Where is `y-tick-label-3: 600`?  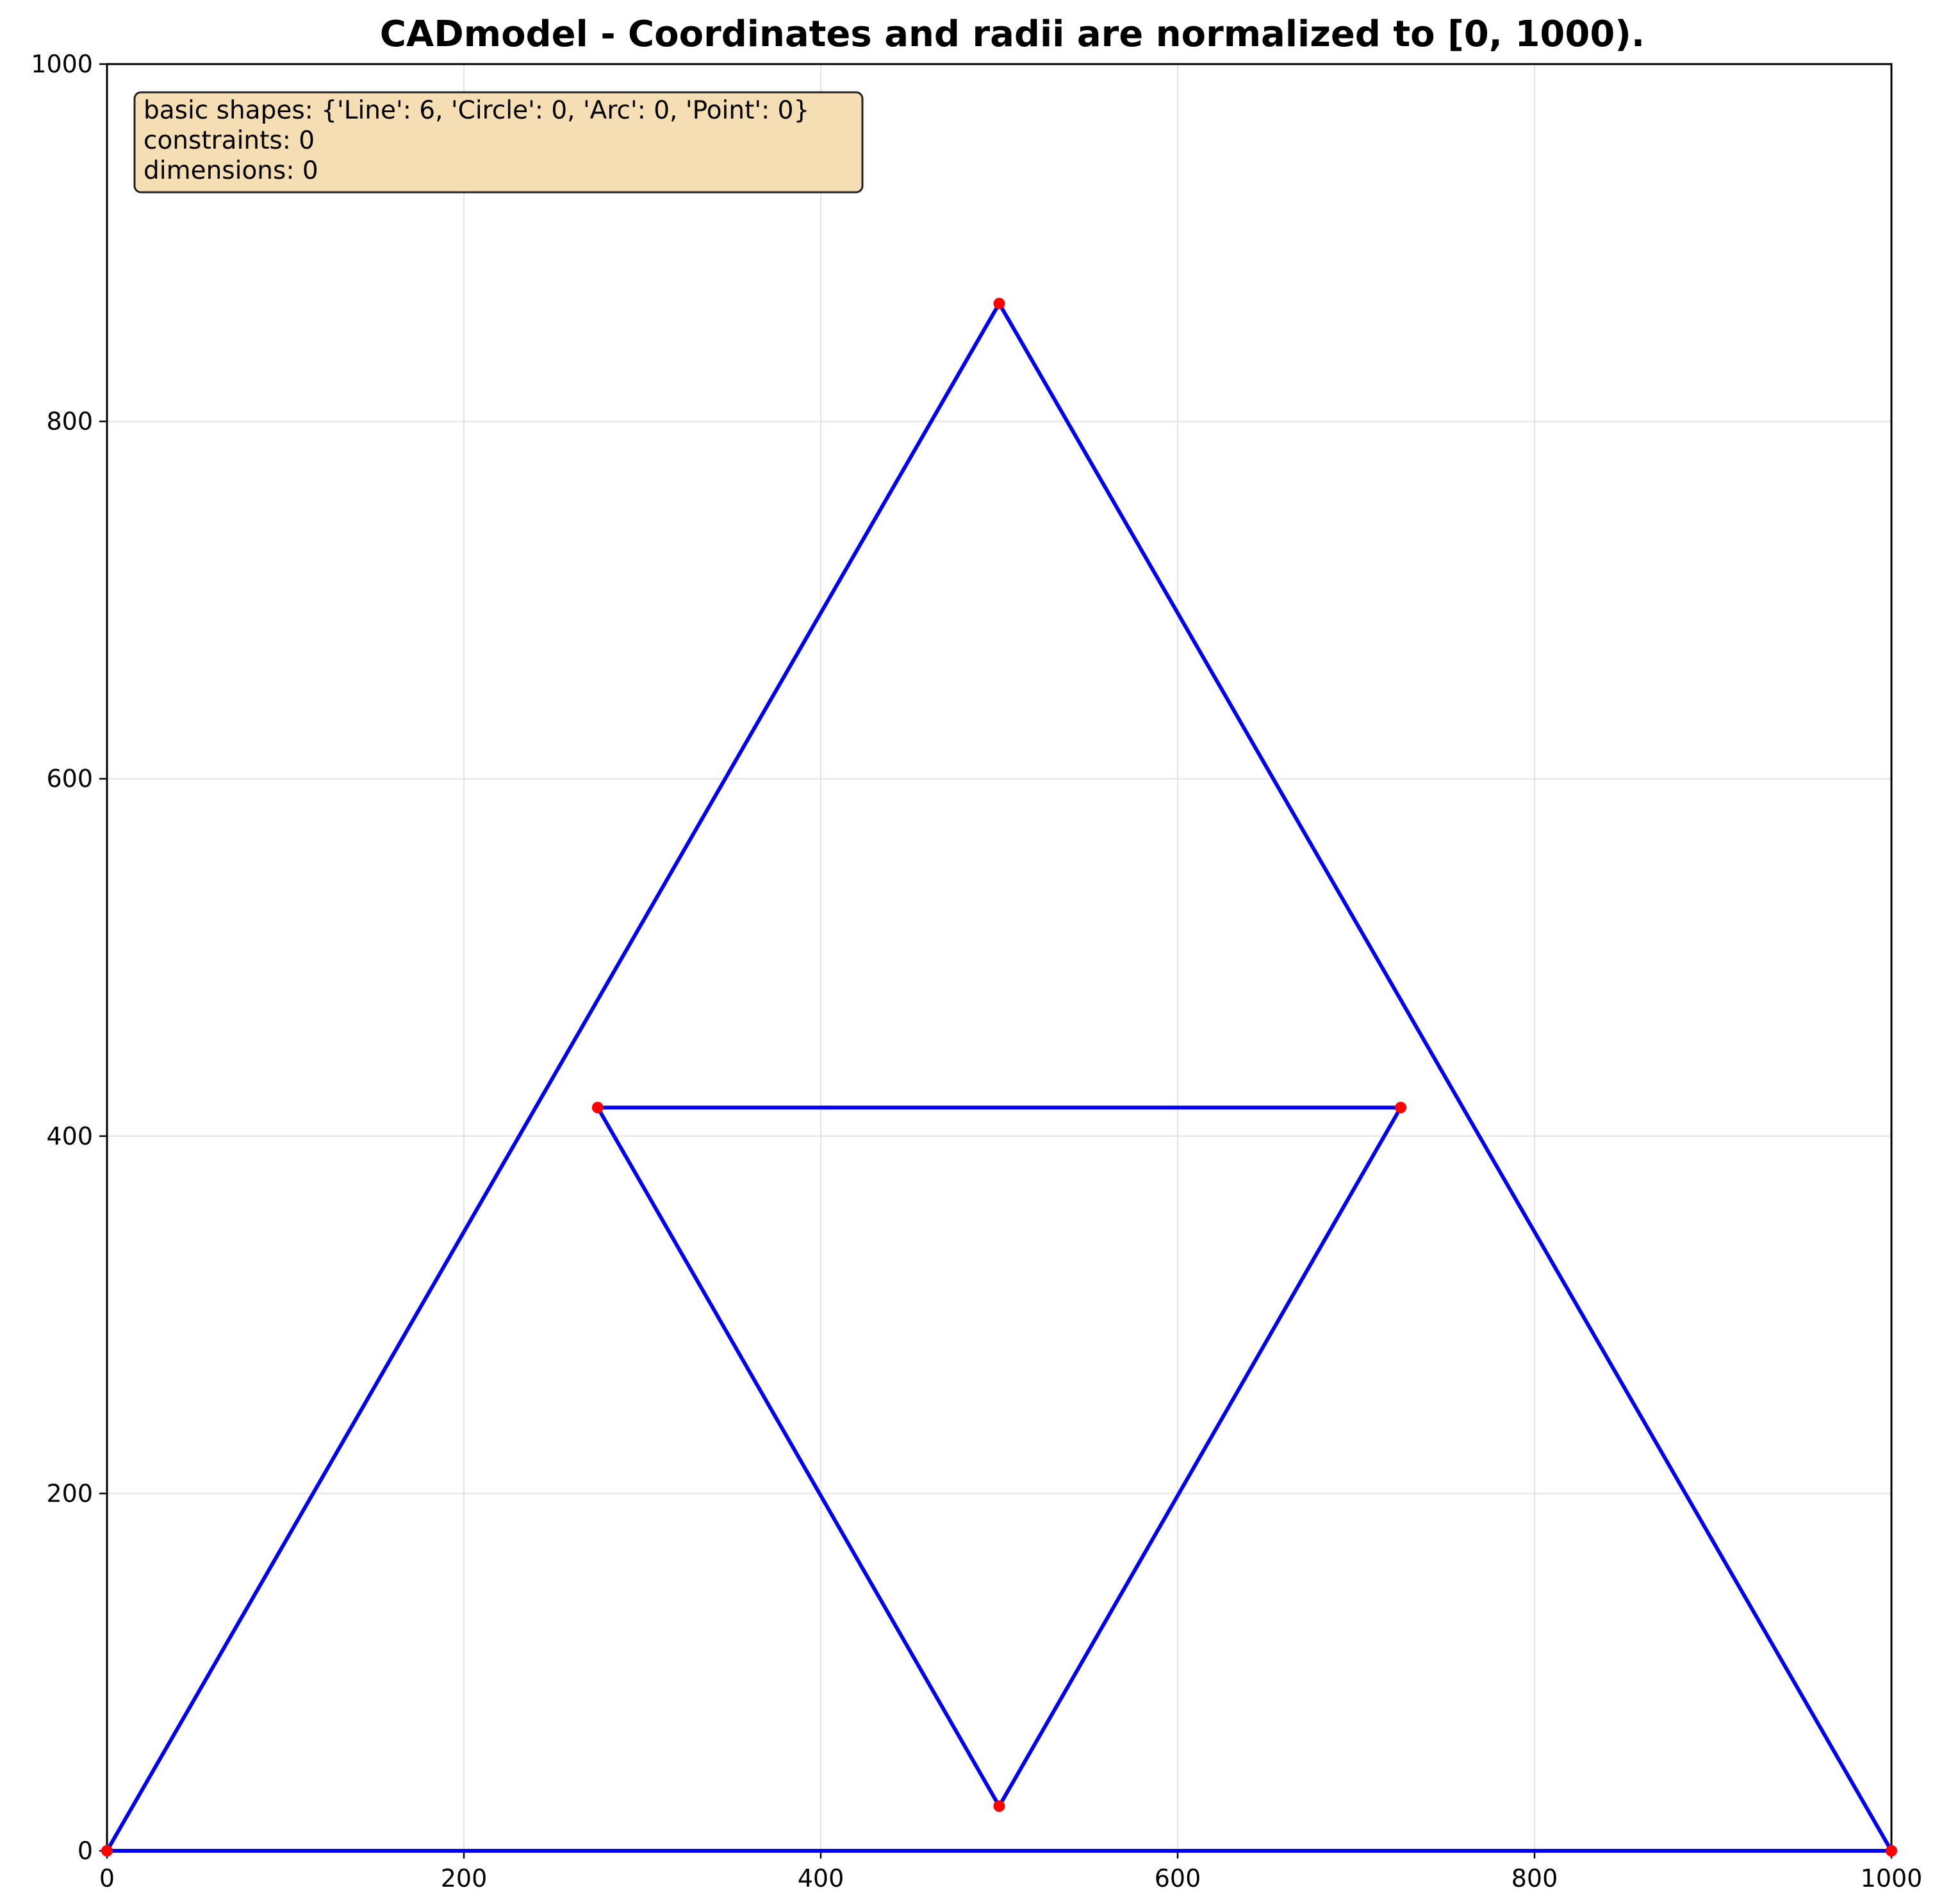 y-tick-label-3: 600 is located at coordinates (69, 779).